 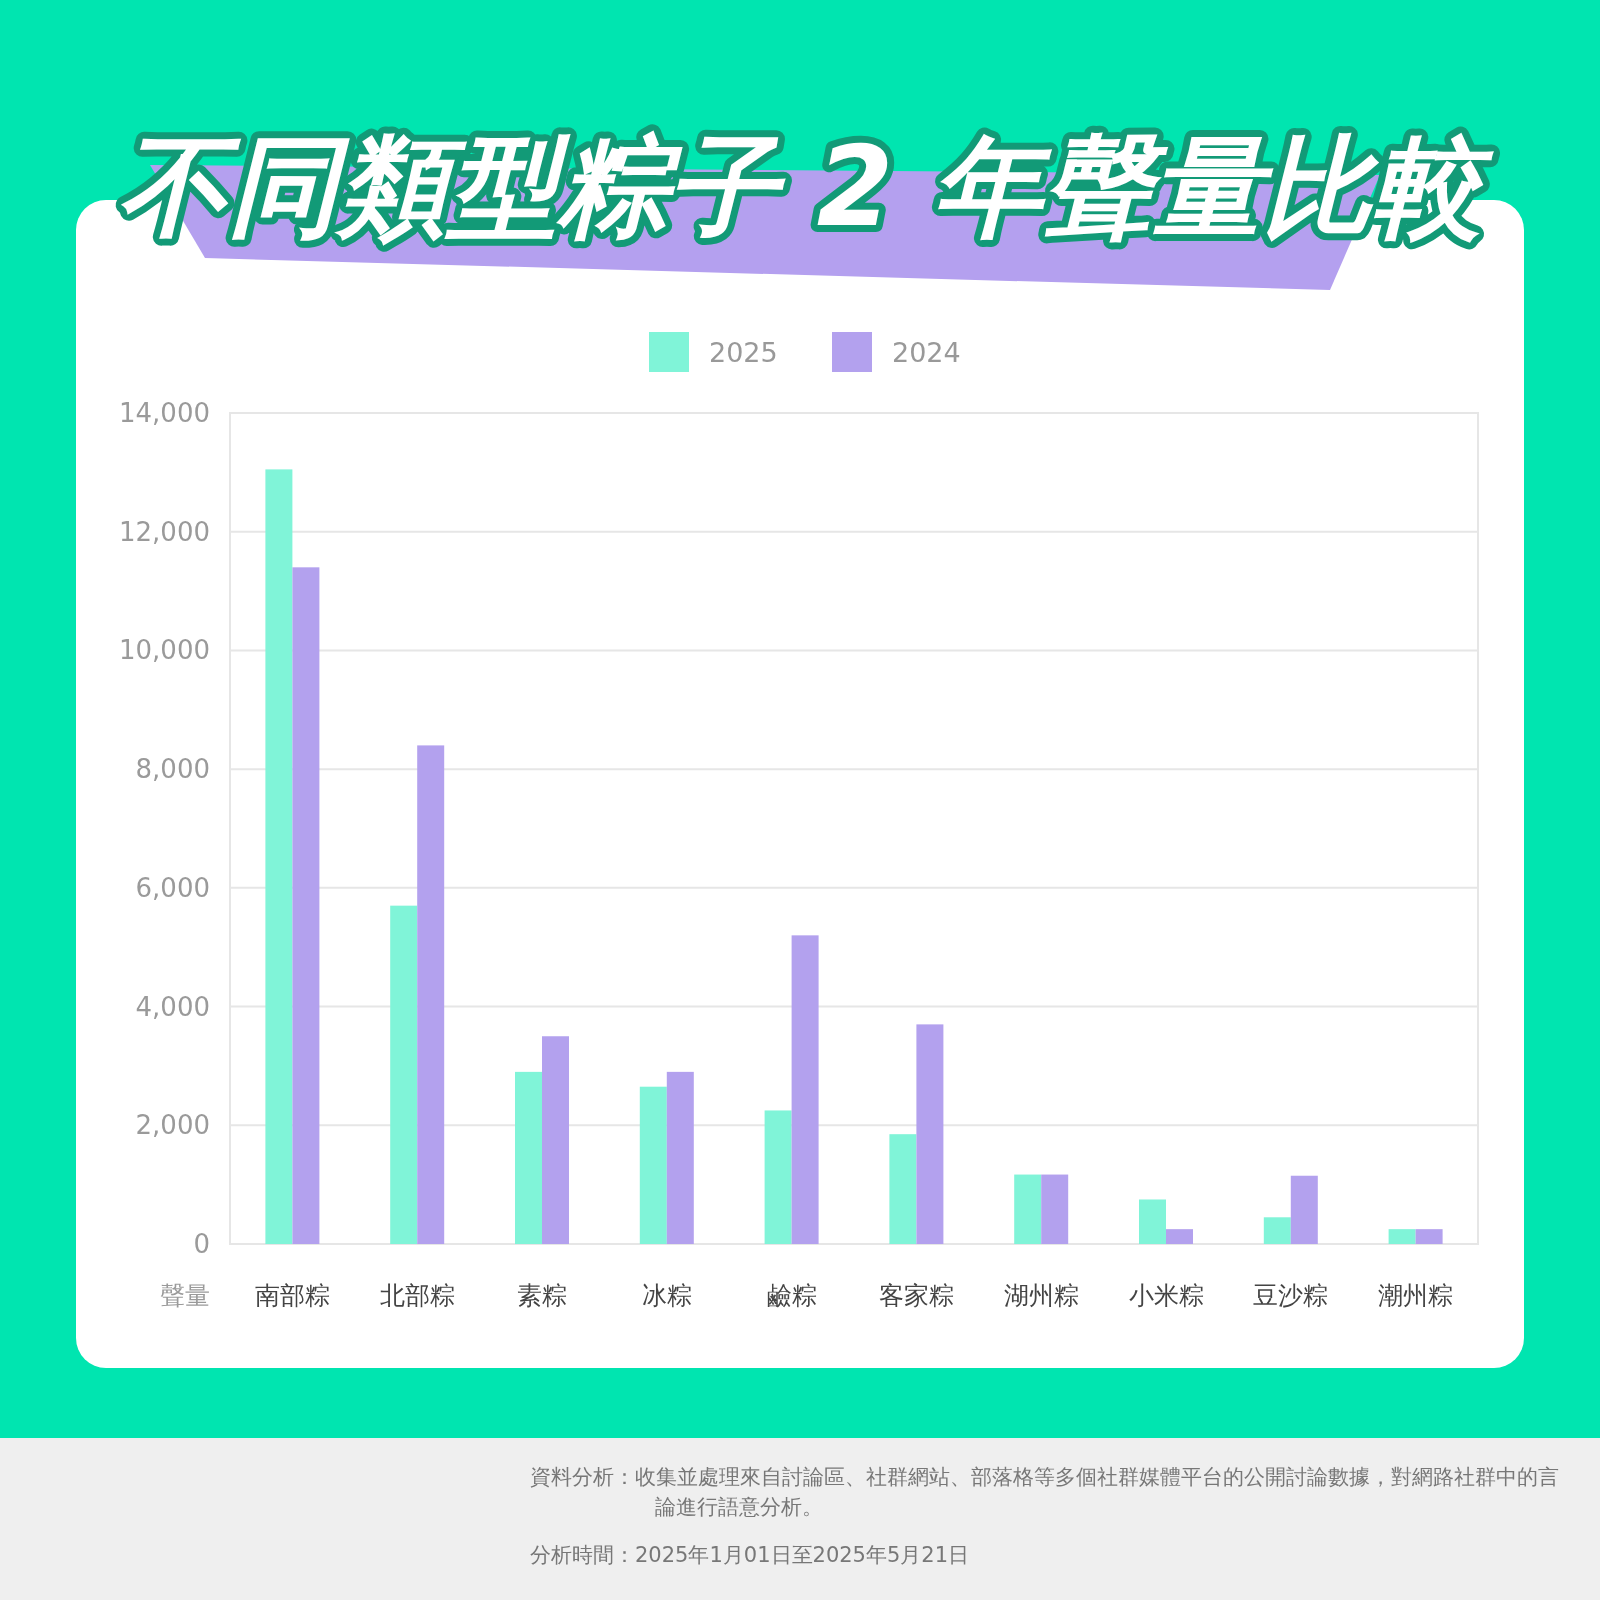 What do you see at coordinates (666, 1295) in the screenshot?
I see `x-tick-label: 冰粽` at bounding box center [666, 1295].